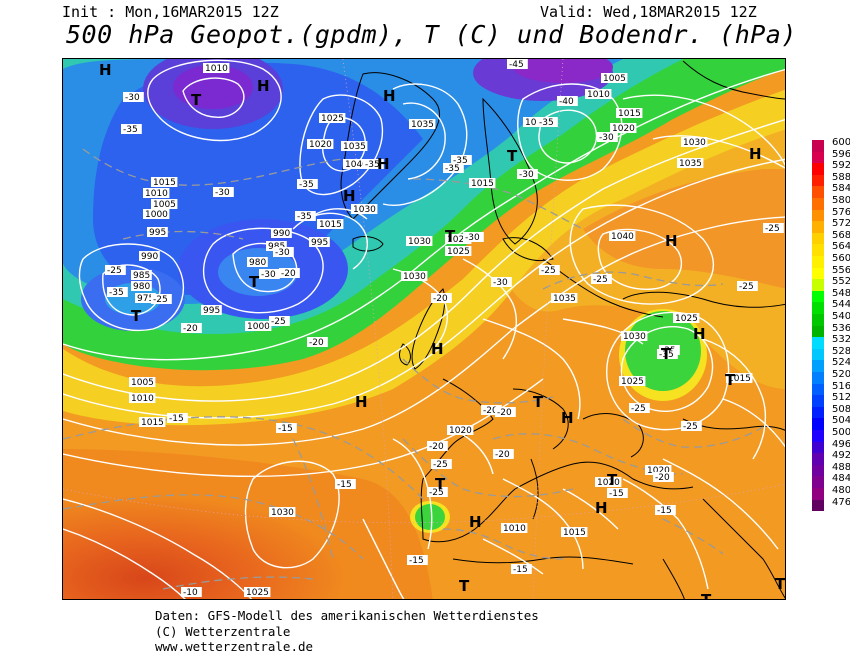 The image size is (850, 657). Describe the element at coordinates (258, 327) in the screenshot. I see `pressure-label: 1000` at that location.